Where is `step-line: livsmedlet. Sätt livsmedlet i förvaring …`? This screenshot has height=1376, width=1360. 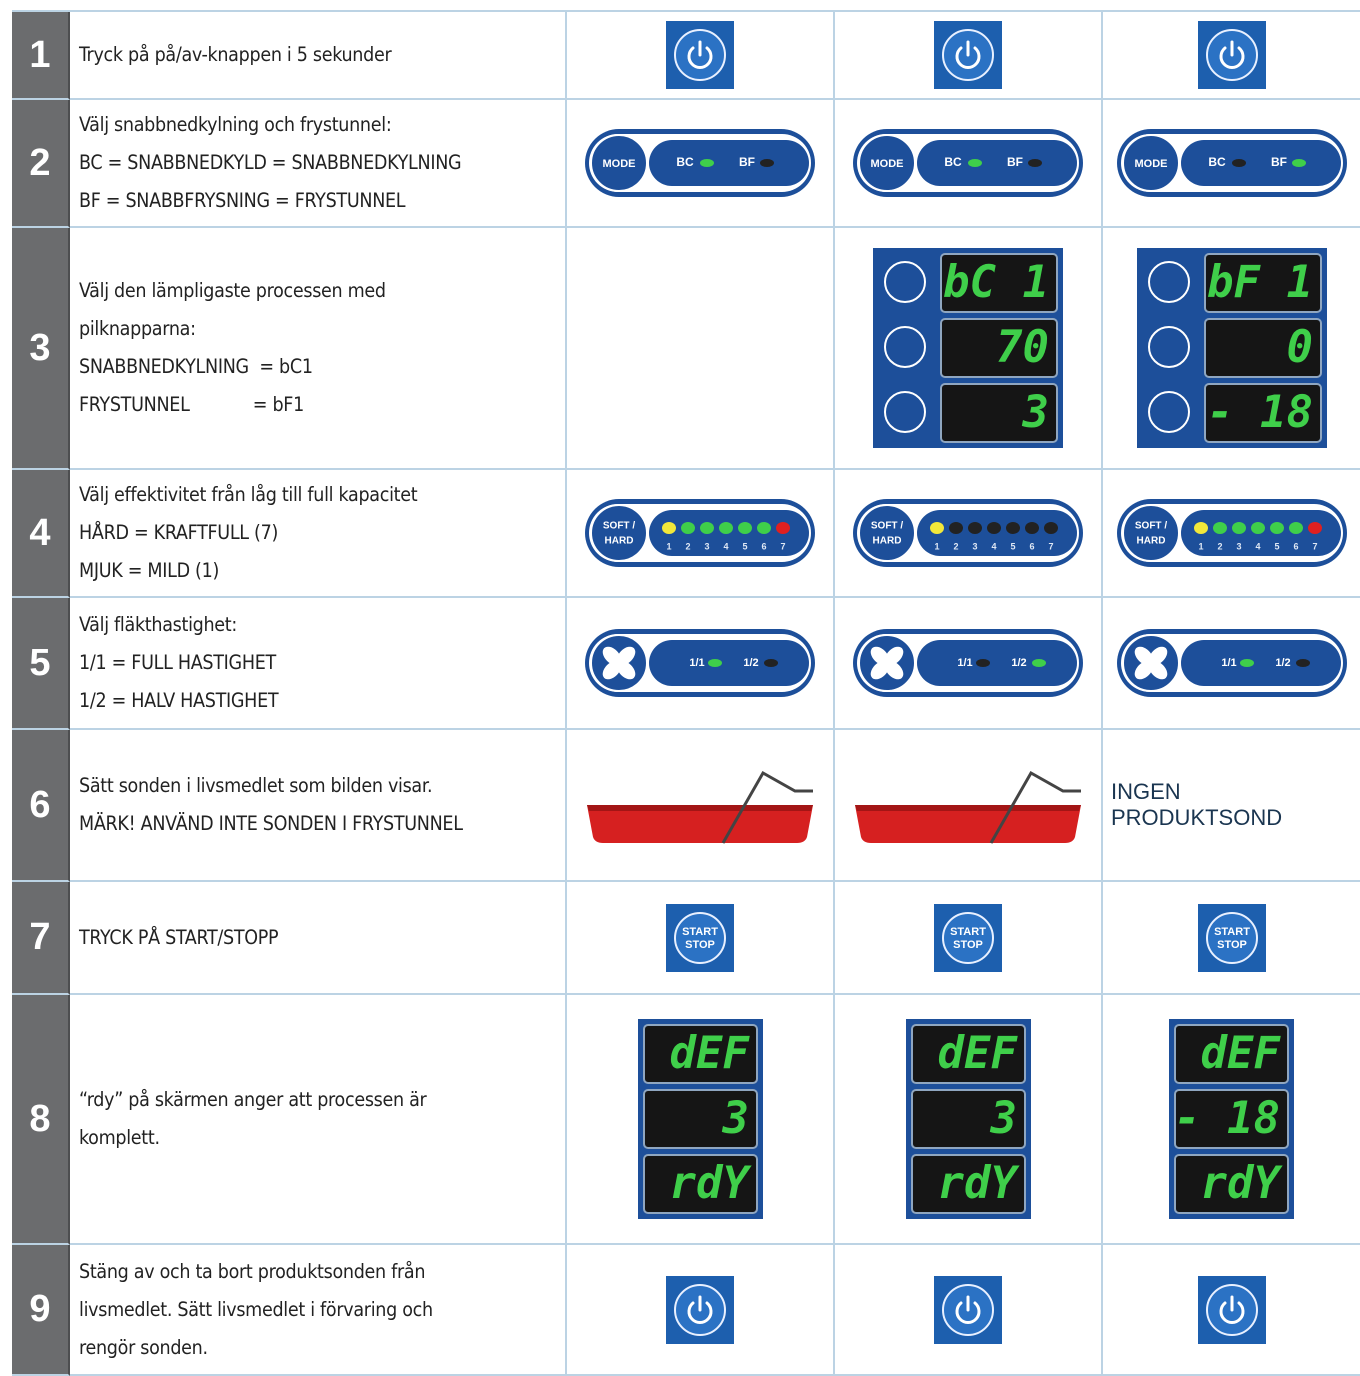 step-line: livsmedlet. Sätt livsmedlet i förvaring … is located at coordinates (256, 1309).